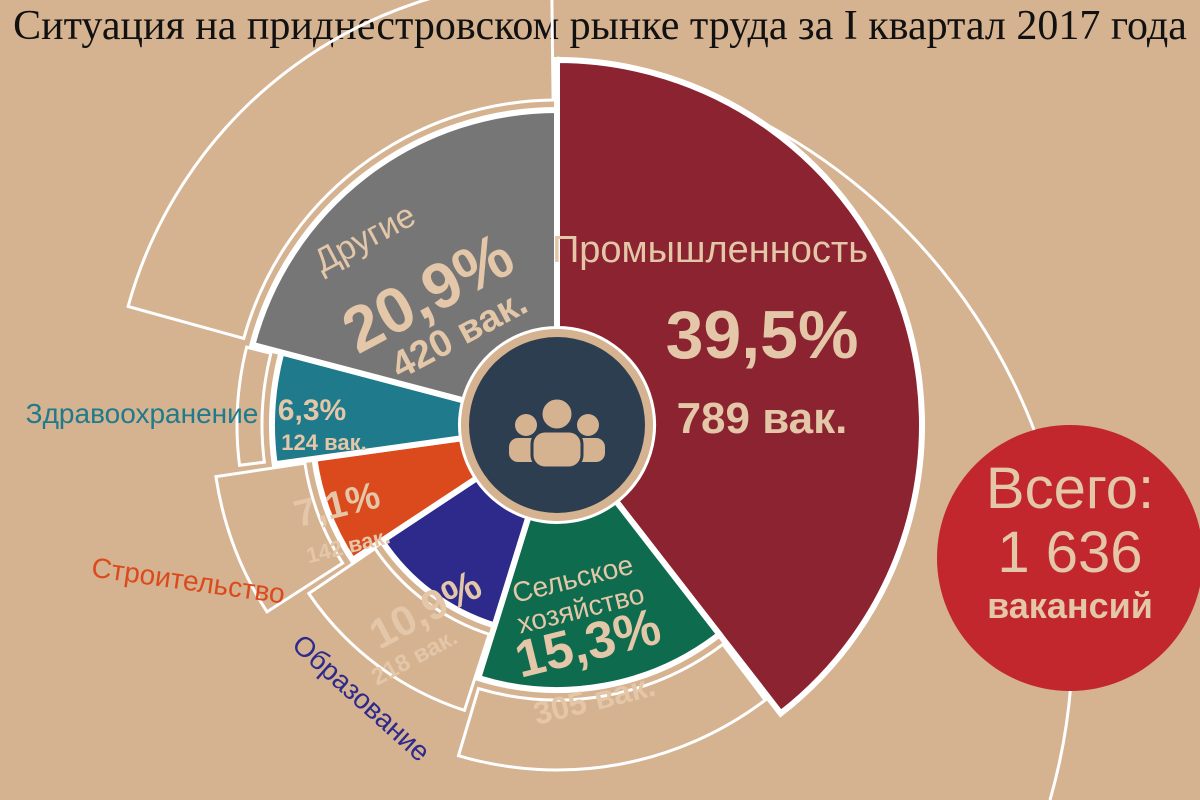 This screenshot has width=1200, height=800. What do you see at coordinates (254, 406) in the screenshot?
I see `outline-health` at bounding box center [254, 406].